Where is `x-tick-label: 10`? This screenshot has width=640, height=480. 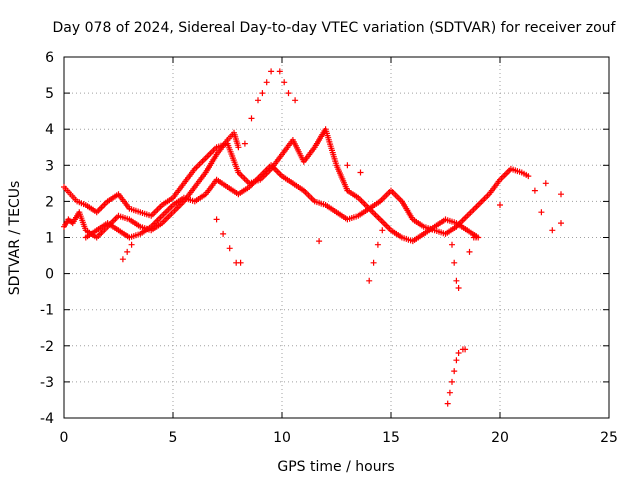
x-tick-label: 10 is located at coordinates (282, 438).